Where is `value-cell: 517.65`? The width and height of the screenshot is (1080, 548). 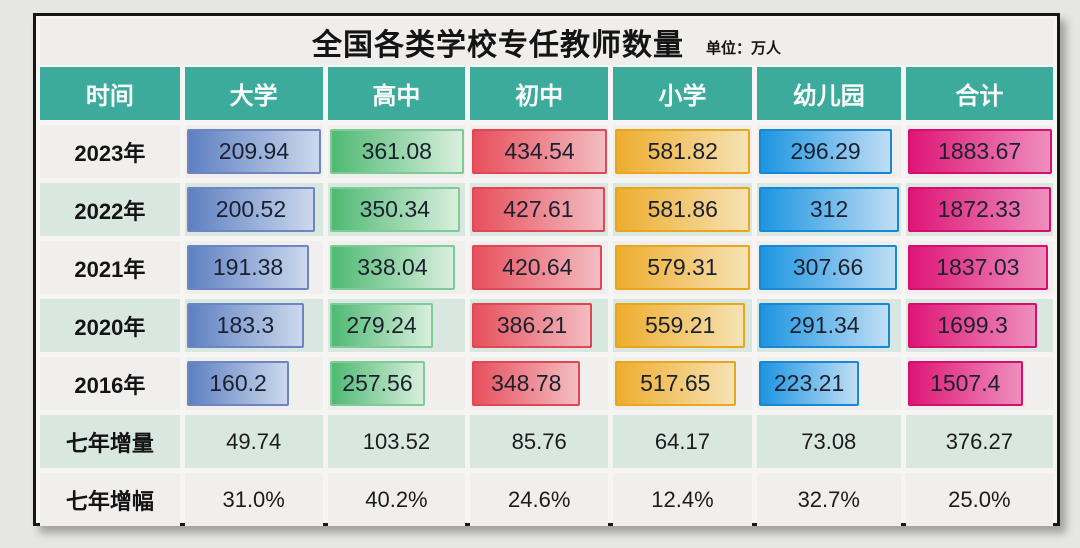 value-cell: 517.65 is located at coordinates (682, 383).